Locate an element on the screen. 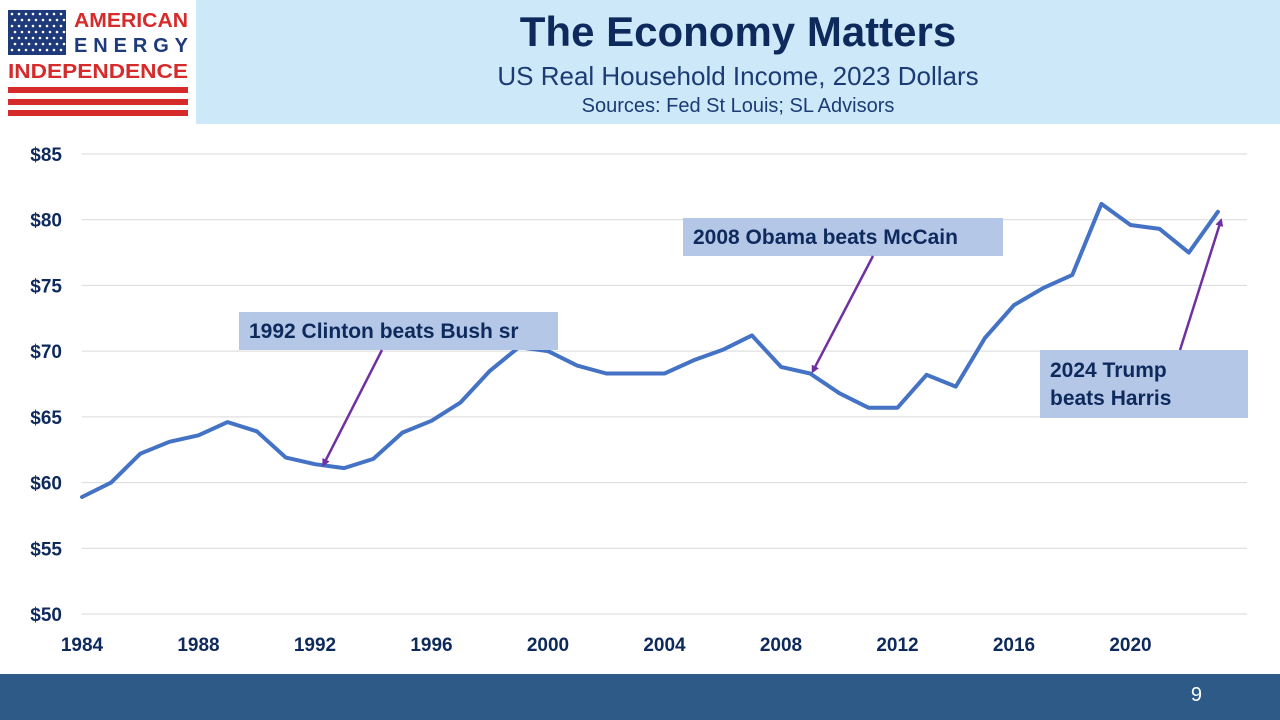 The width and height of the screenshot is (1280, 720). x-tick-label: 1996 is located at coordinates (431, 645).